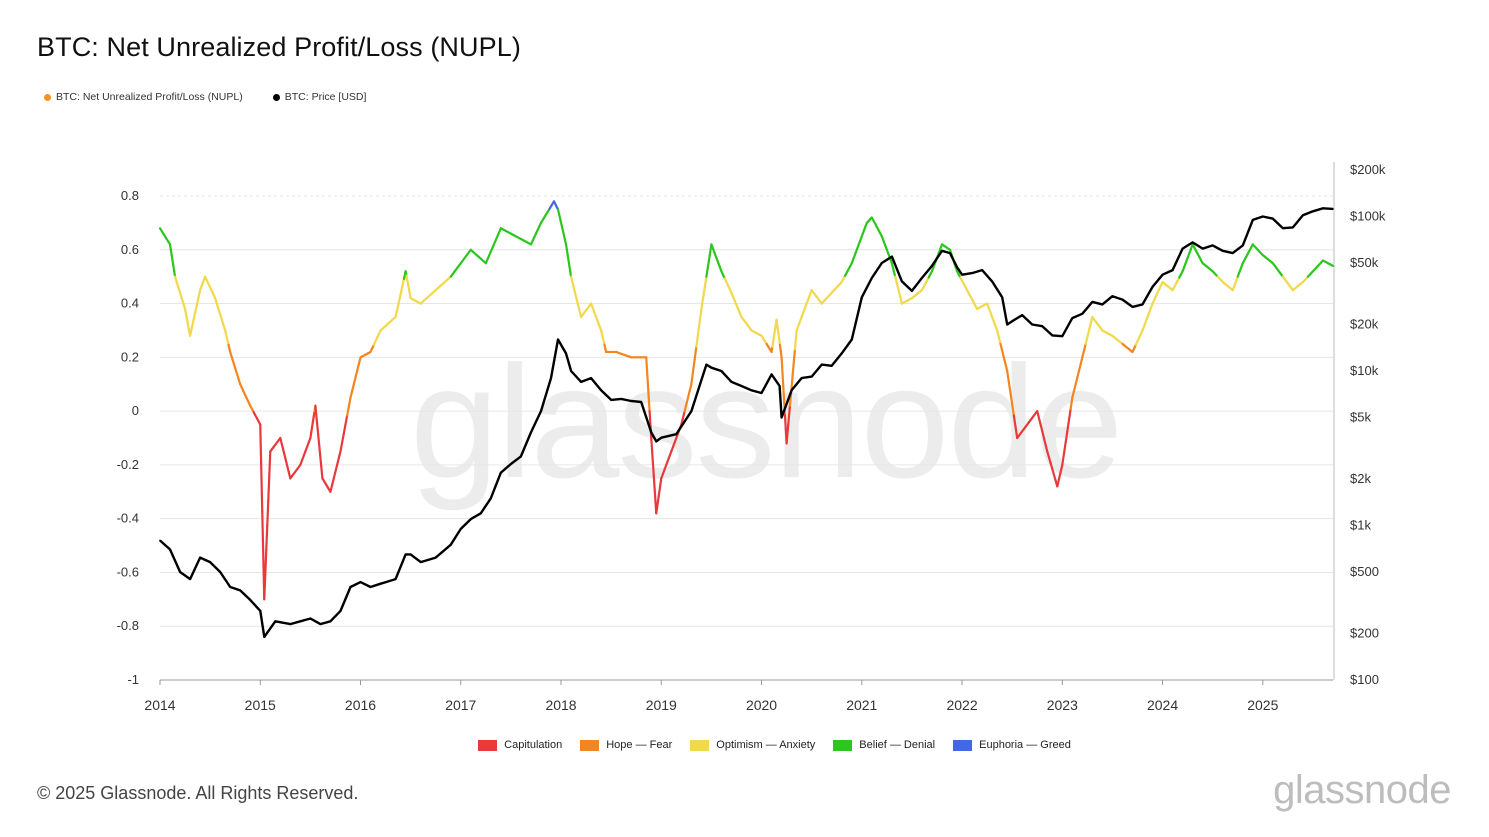  I want to click on x-tick-label: 2018, so click(560, 705).